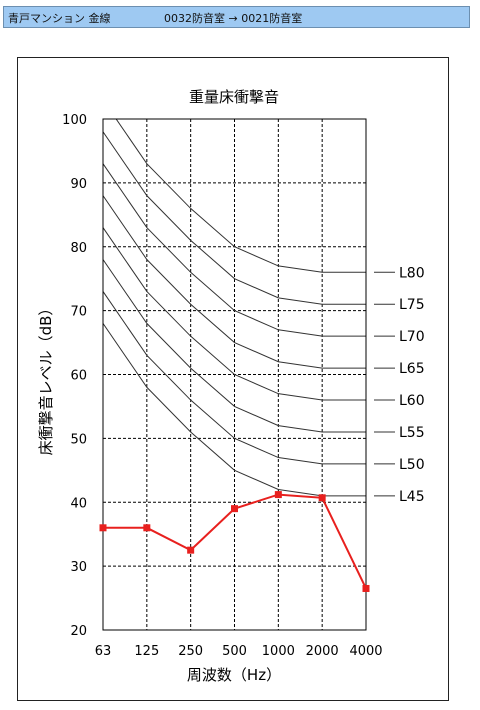  I want to click on y-tick-label: 40, so click(78, 503).